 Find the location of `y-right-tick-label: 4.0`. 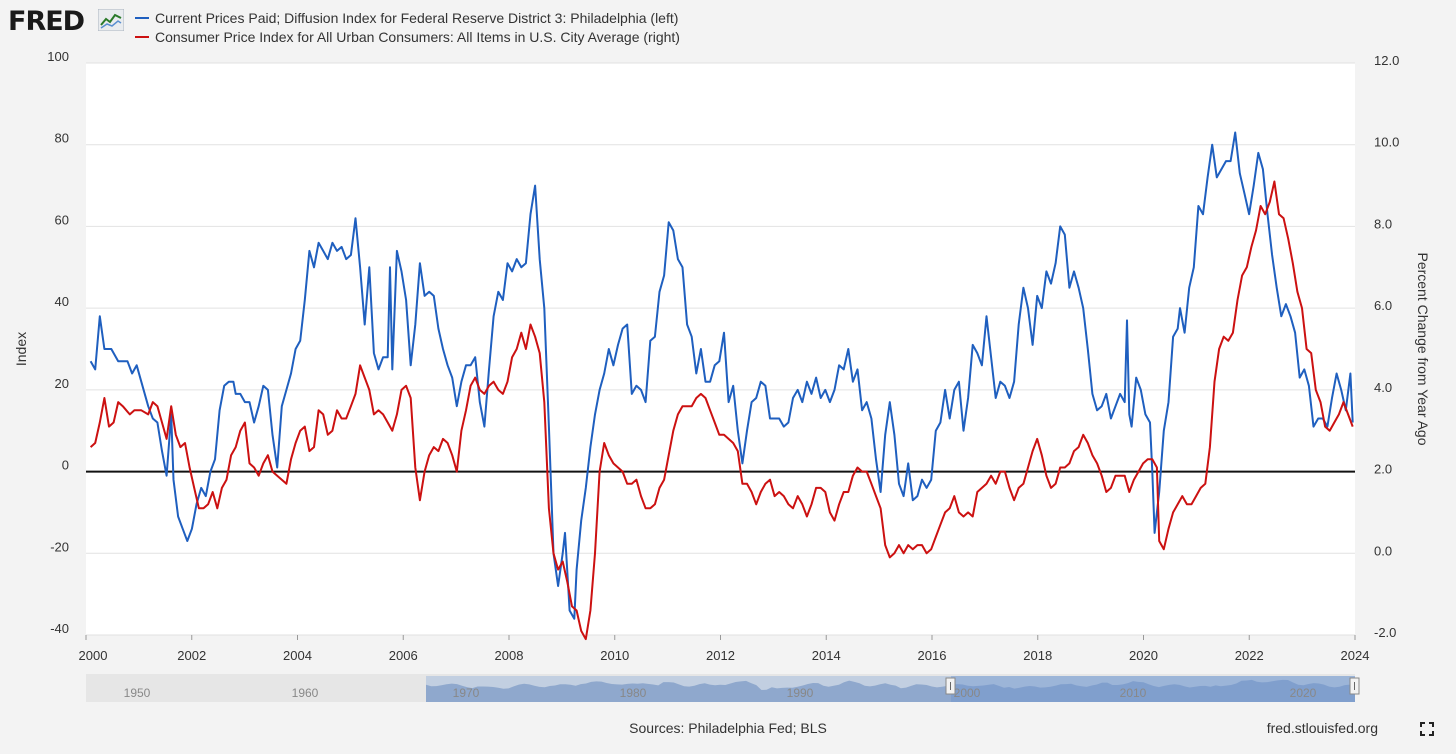

y-right-tick-label: 4.0 is located at coordinates (1383, 387).